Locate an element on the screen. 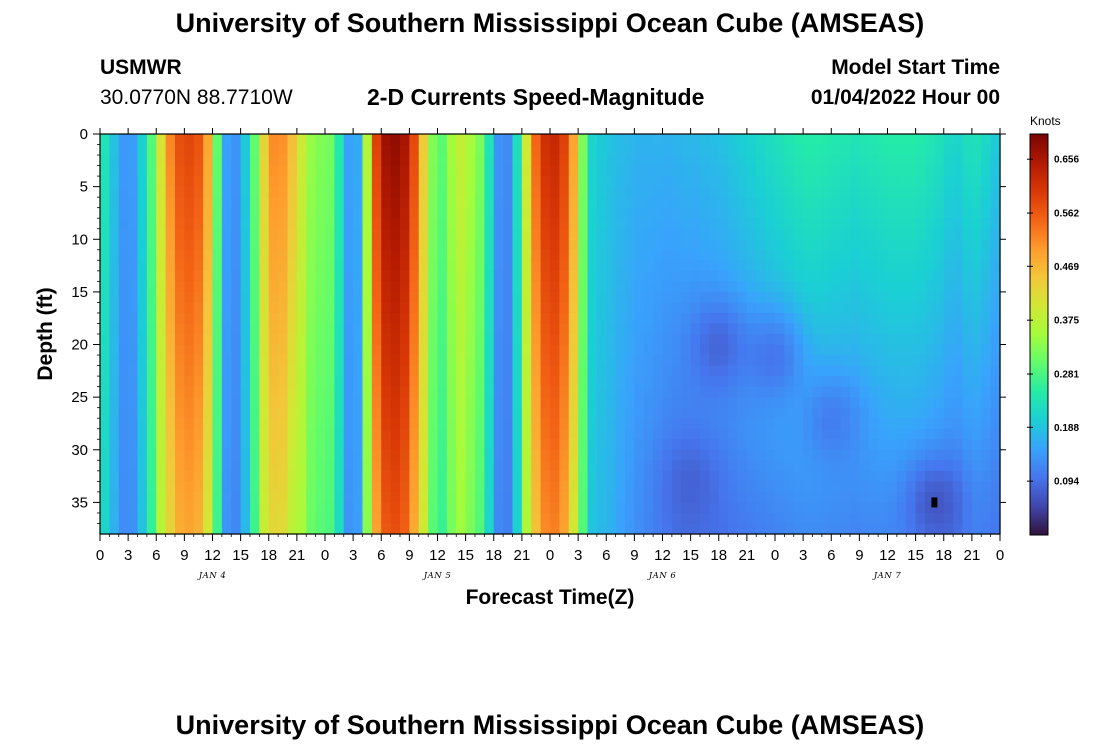  colorbar-tick-label: 0.375 is located at coordinates (1066, 321).